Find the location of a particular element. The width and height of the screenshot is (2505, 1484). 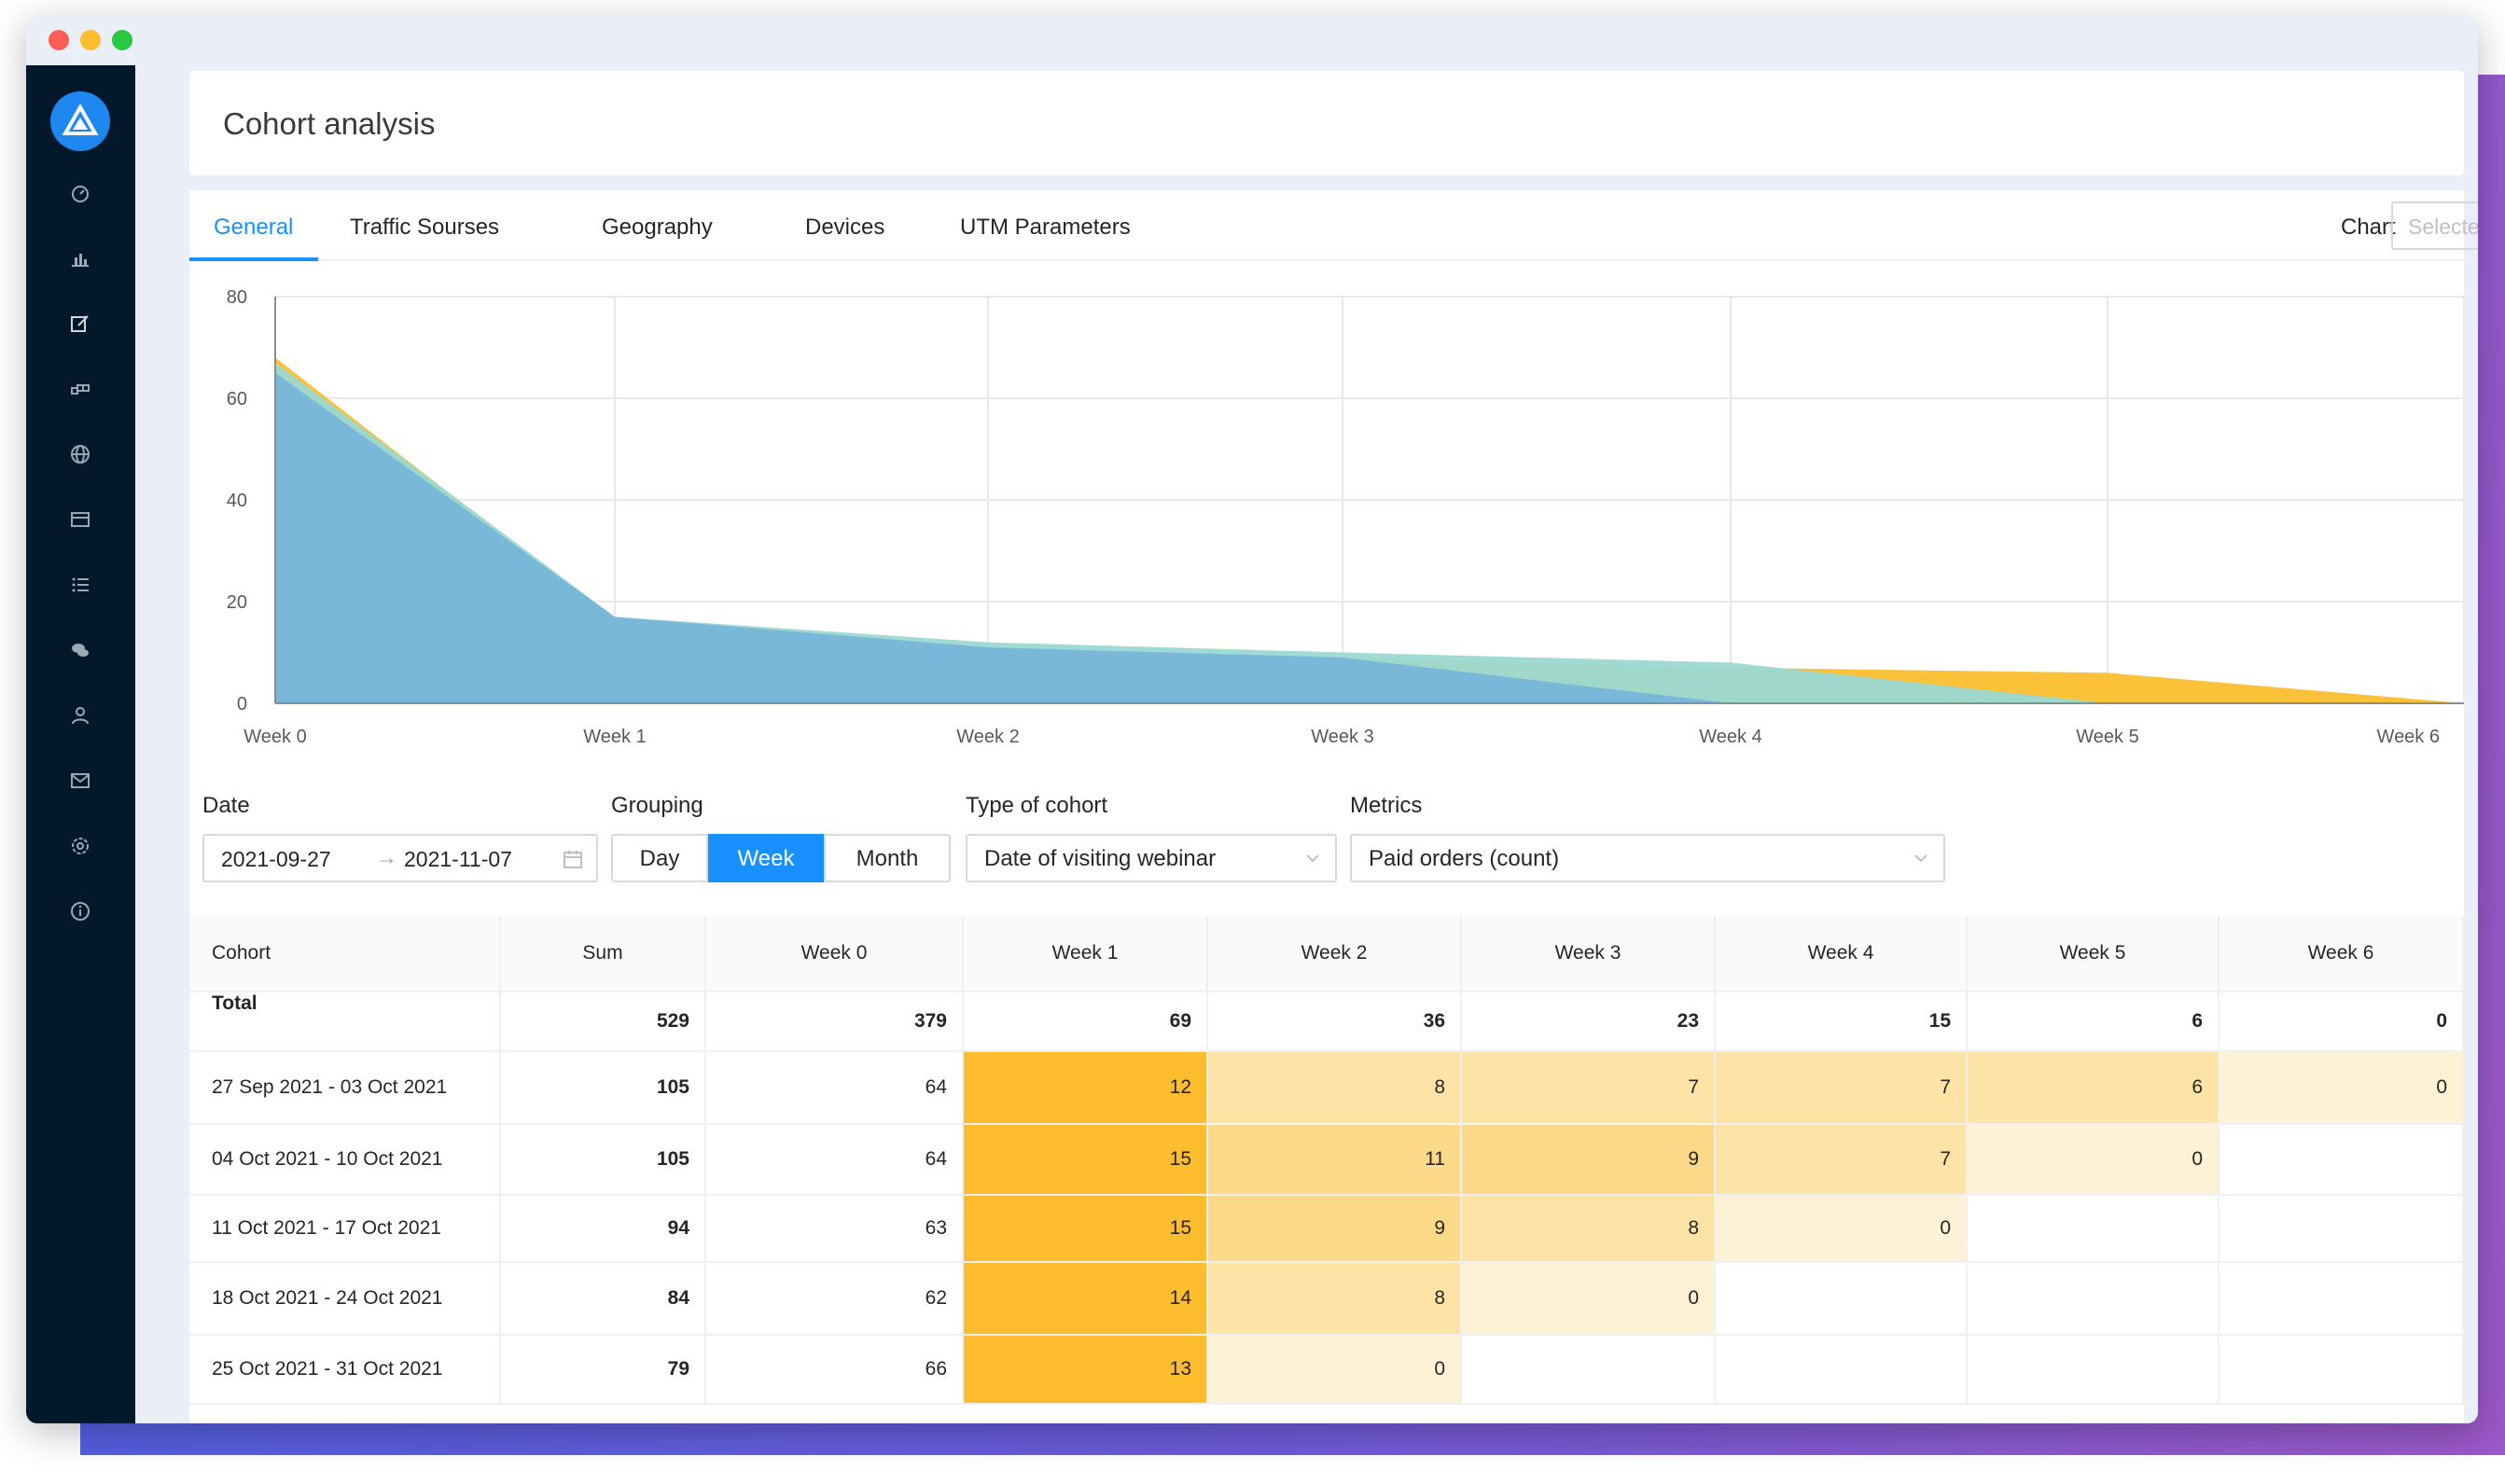

cohort-type-select: Date of visiting webinar is located at coordinates (1151, 858).